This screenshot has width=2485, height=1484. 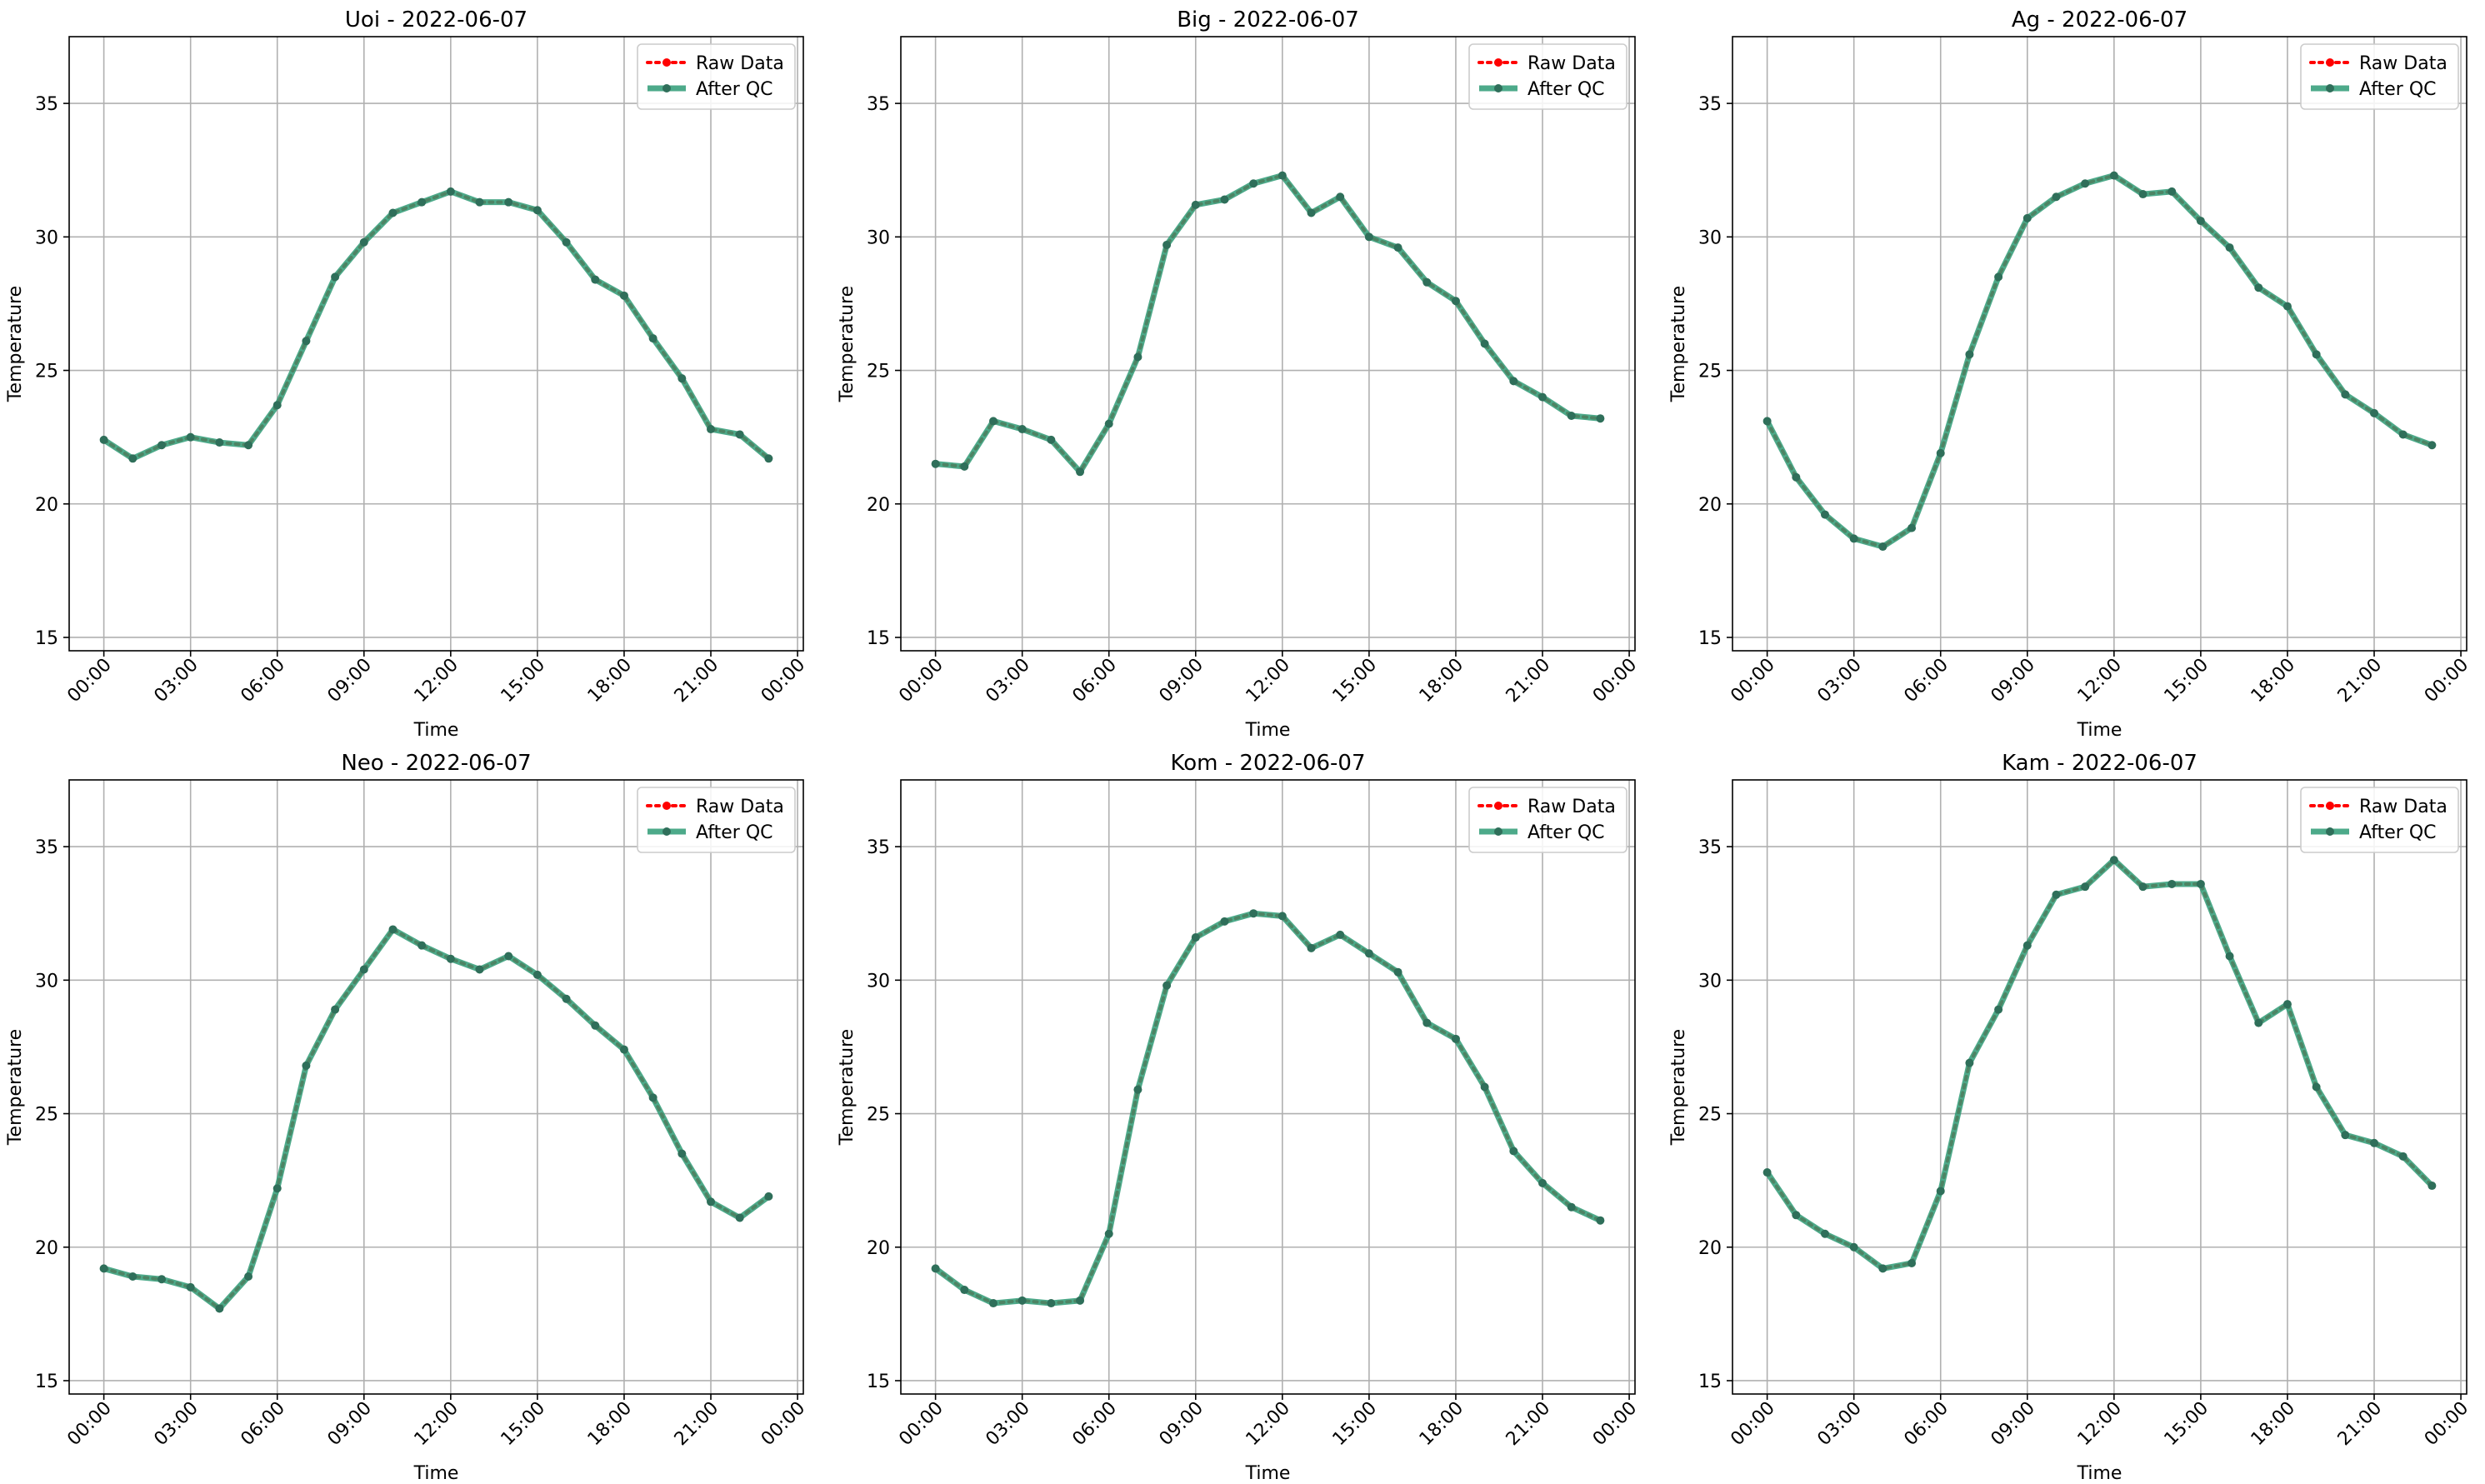 I want to click on legend: Raw Data After QC, so click(x=2379, y=820).